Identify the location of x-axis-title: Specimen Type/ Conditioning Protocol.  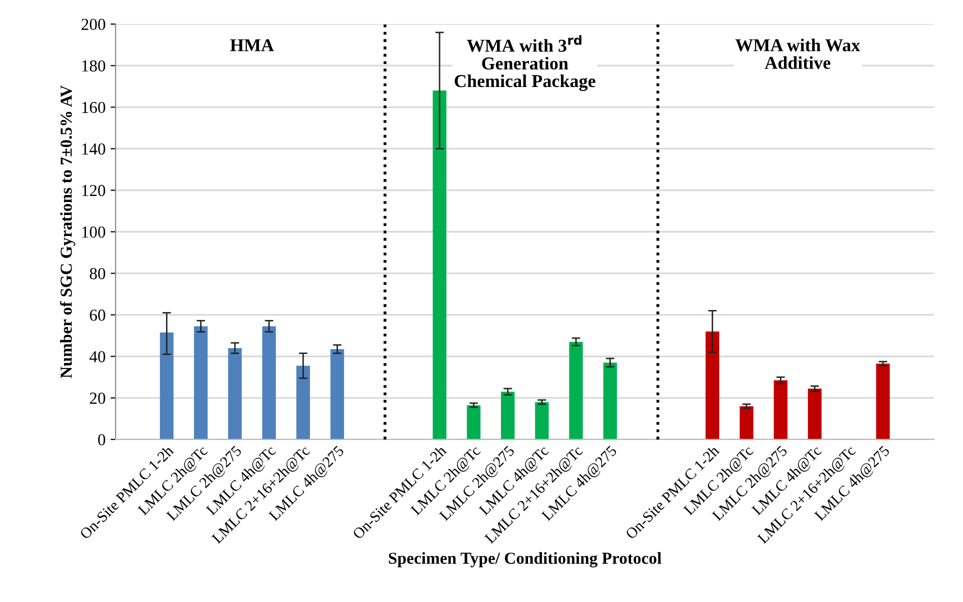
(525, 560).